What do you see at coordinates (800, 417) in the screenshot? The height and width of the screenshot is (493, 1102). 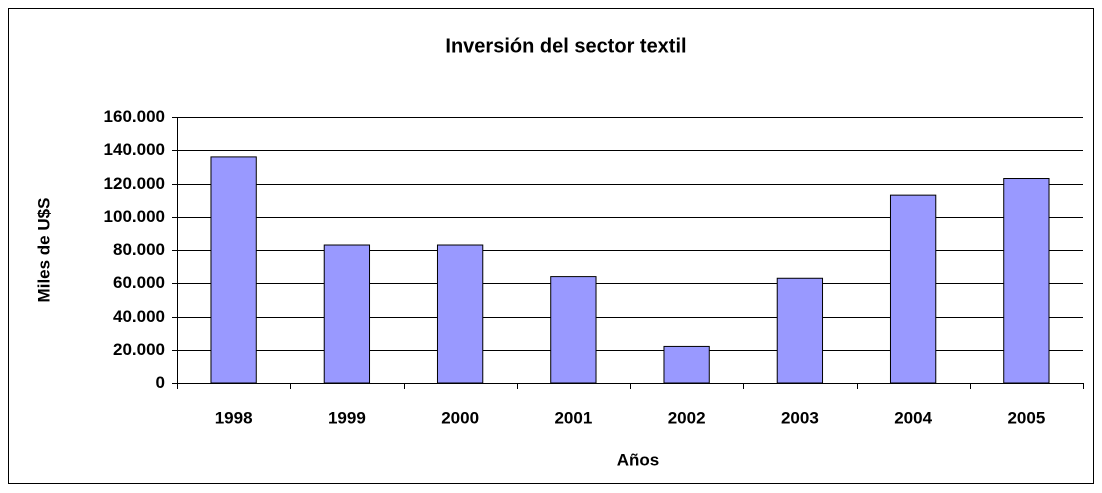 I see `x-tick-label: 2003` at bounding box center [800, 417].